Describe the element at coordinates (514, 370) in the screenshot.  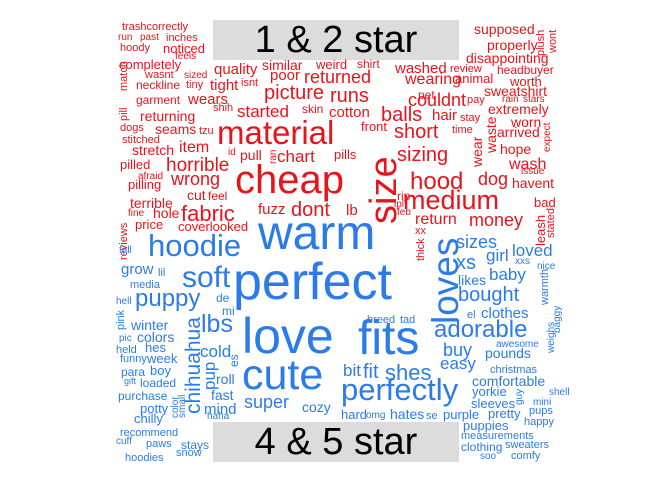
I see `positive-word-christmas: christmas` at that location.